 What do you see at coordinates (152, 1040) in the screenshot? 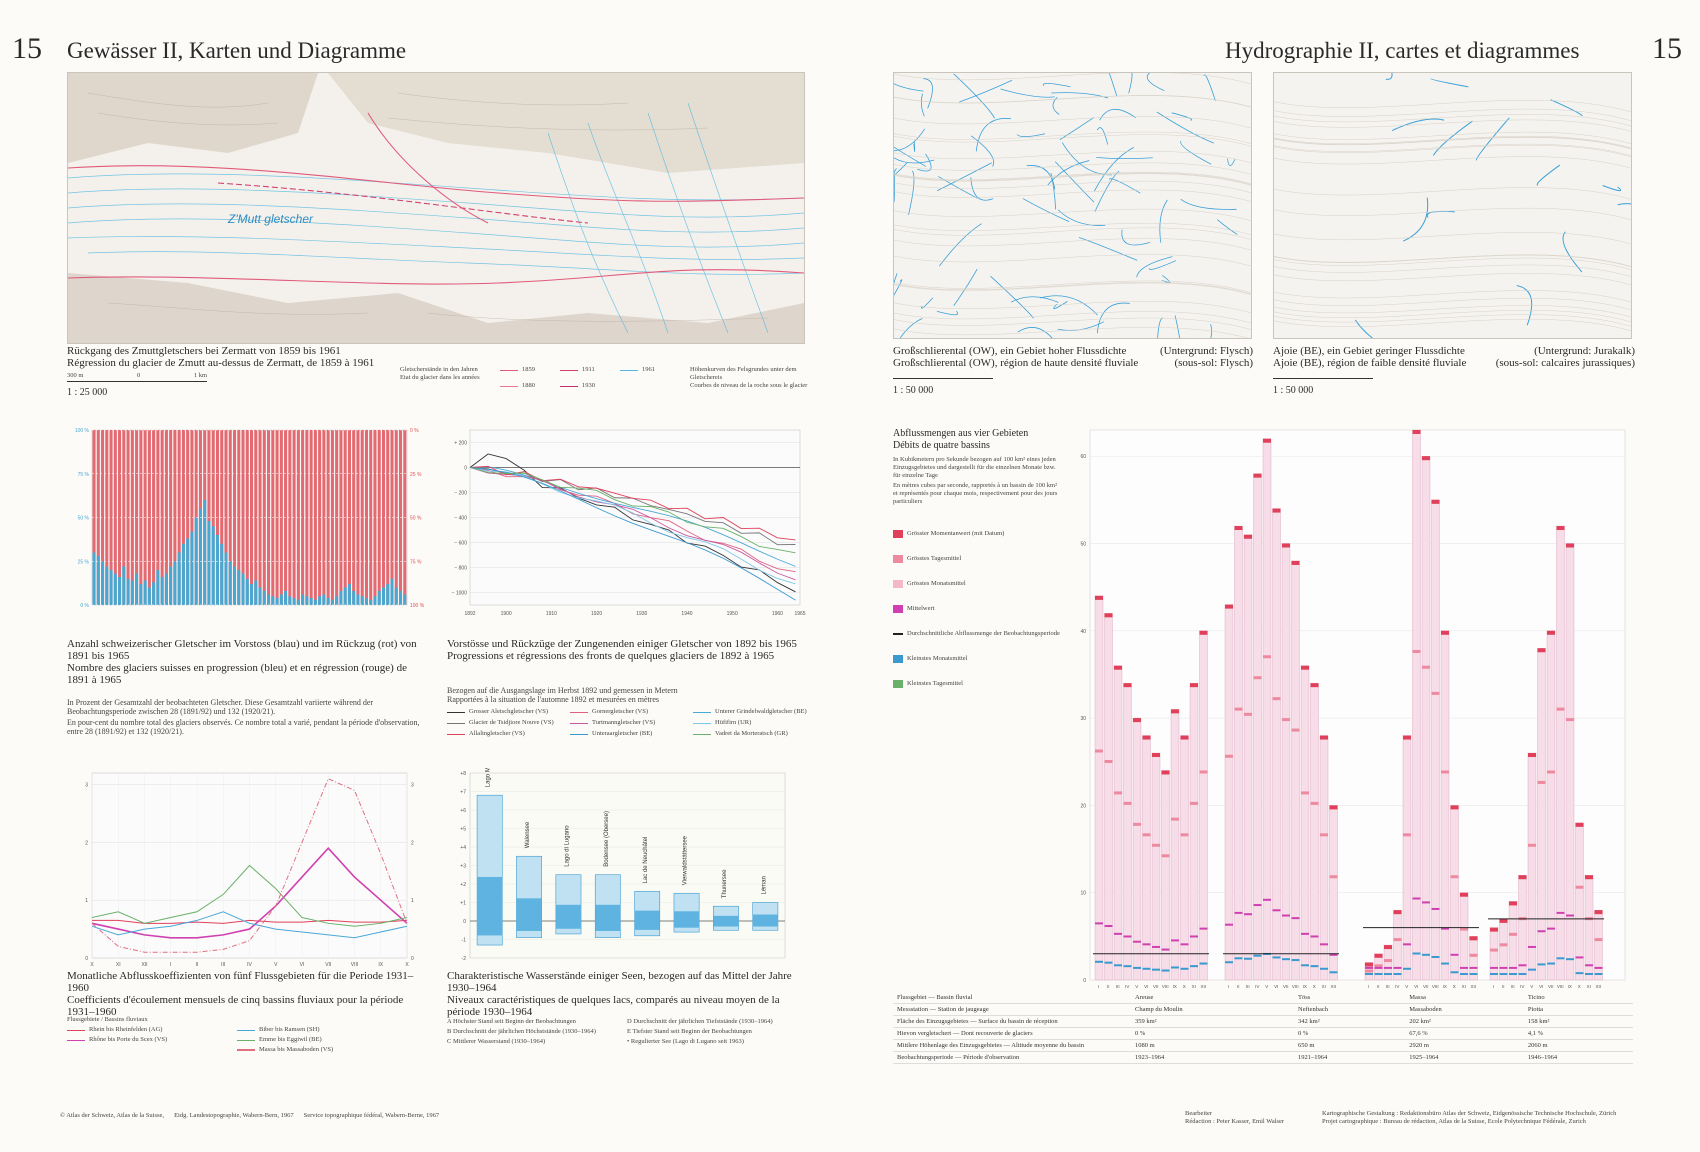
I see `legend-item: Rhône bis Porte du Scex (VS)` at bounding box center [152, 1040].